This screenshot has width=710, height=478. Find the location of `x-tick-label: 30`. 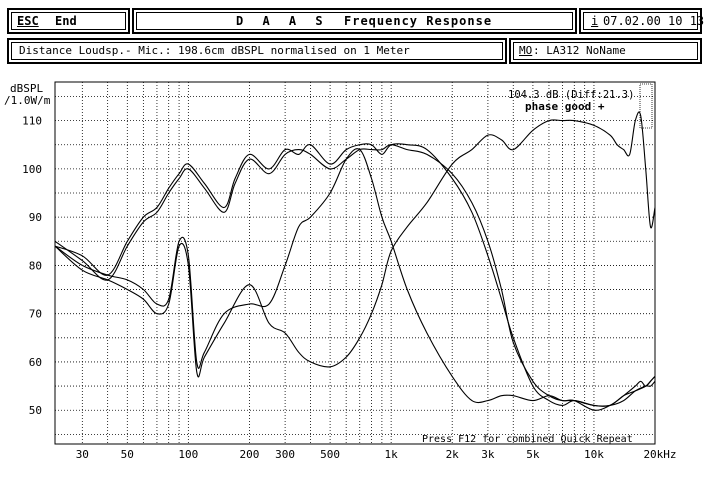

x-tick-label: 30 is located at coordinates (82, 454).